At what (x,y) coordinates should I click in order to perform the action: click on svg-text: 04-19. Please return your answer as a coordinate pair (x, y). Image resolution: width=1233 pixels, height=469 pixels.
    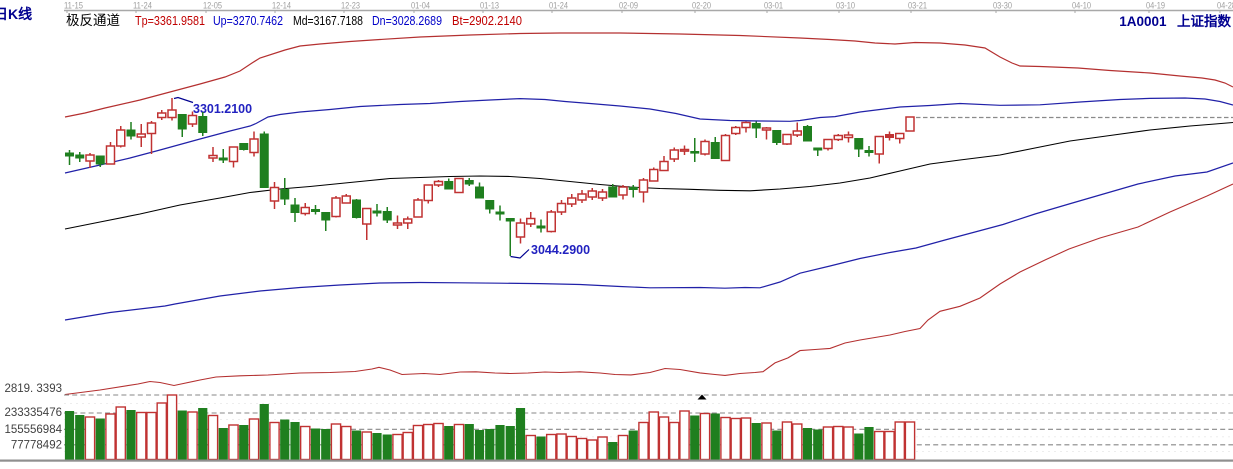
    Looking at the image, I should click on (1155, 6).